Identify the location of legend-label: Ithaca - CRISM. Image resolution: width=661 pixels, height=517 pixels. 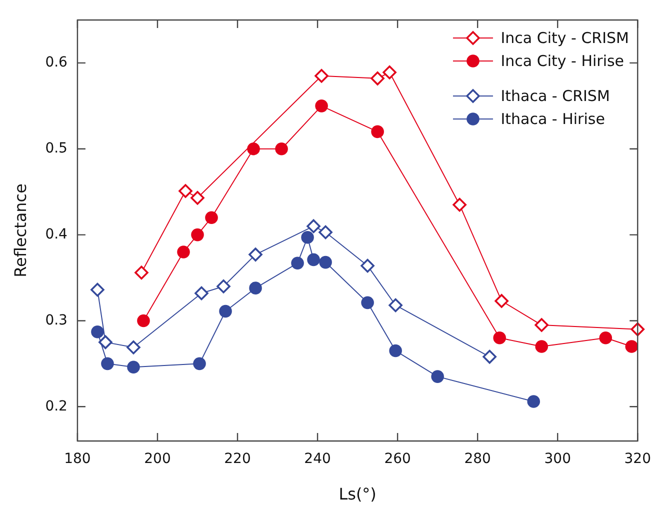
(555, 95).